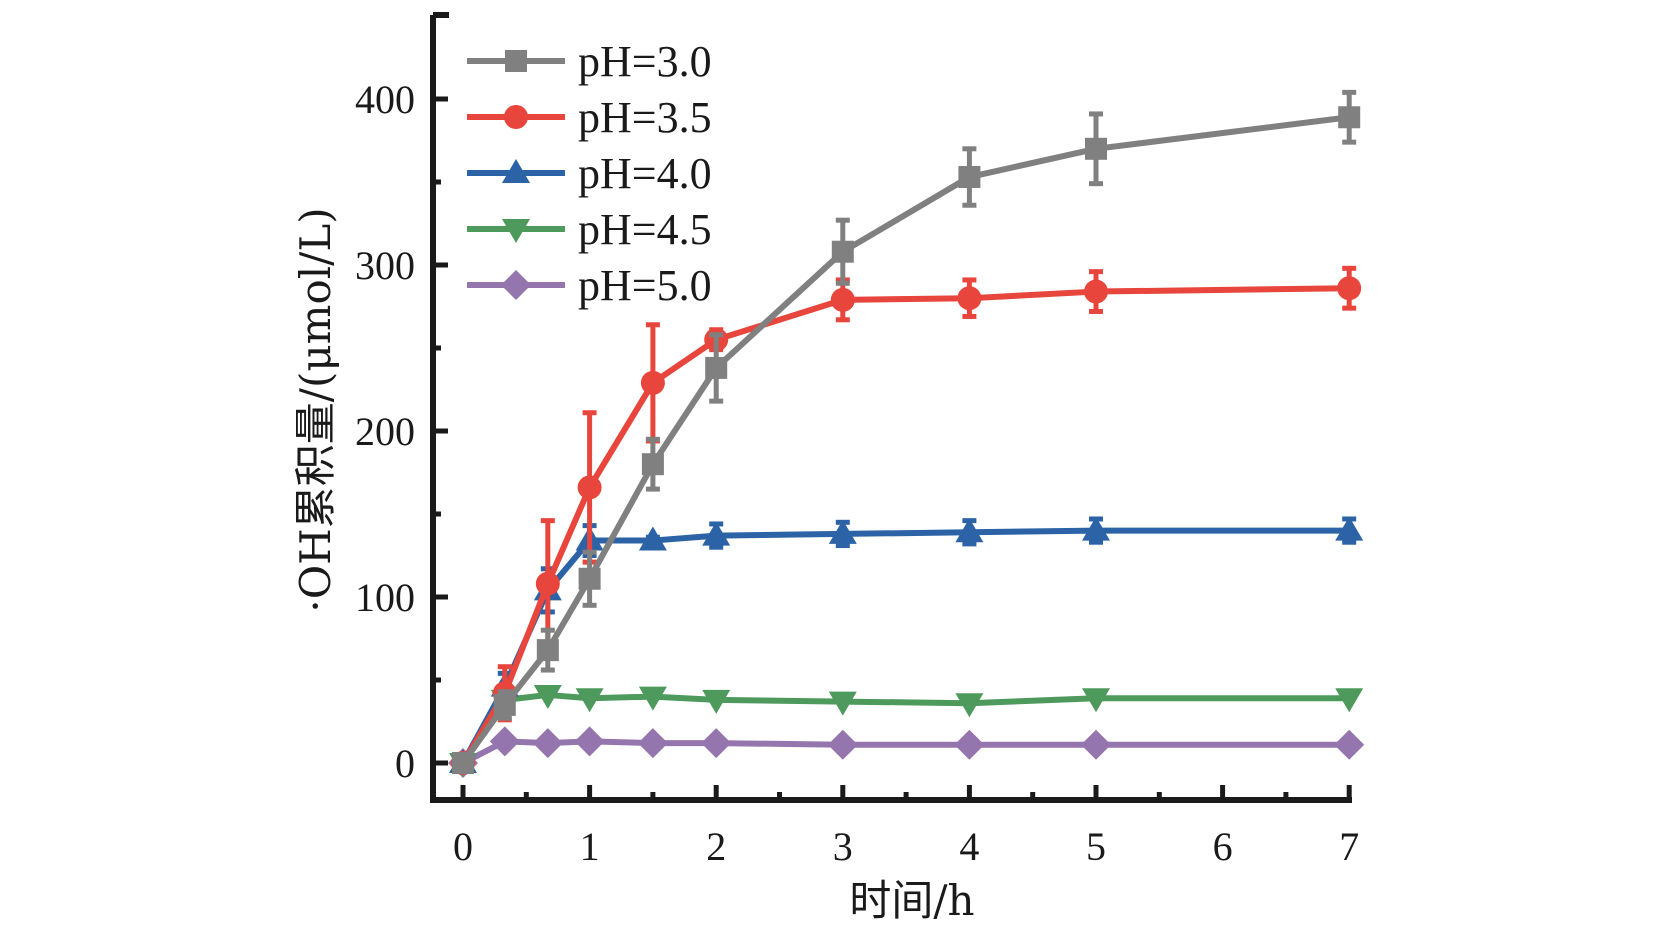 The image size is (1654, 934). Describe the element at coordinates (385, 99) in the screenshot. I see `y-tick-label: 400` at that location.